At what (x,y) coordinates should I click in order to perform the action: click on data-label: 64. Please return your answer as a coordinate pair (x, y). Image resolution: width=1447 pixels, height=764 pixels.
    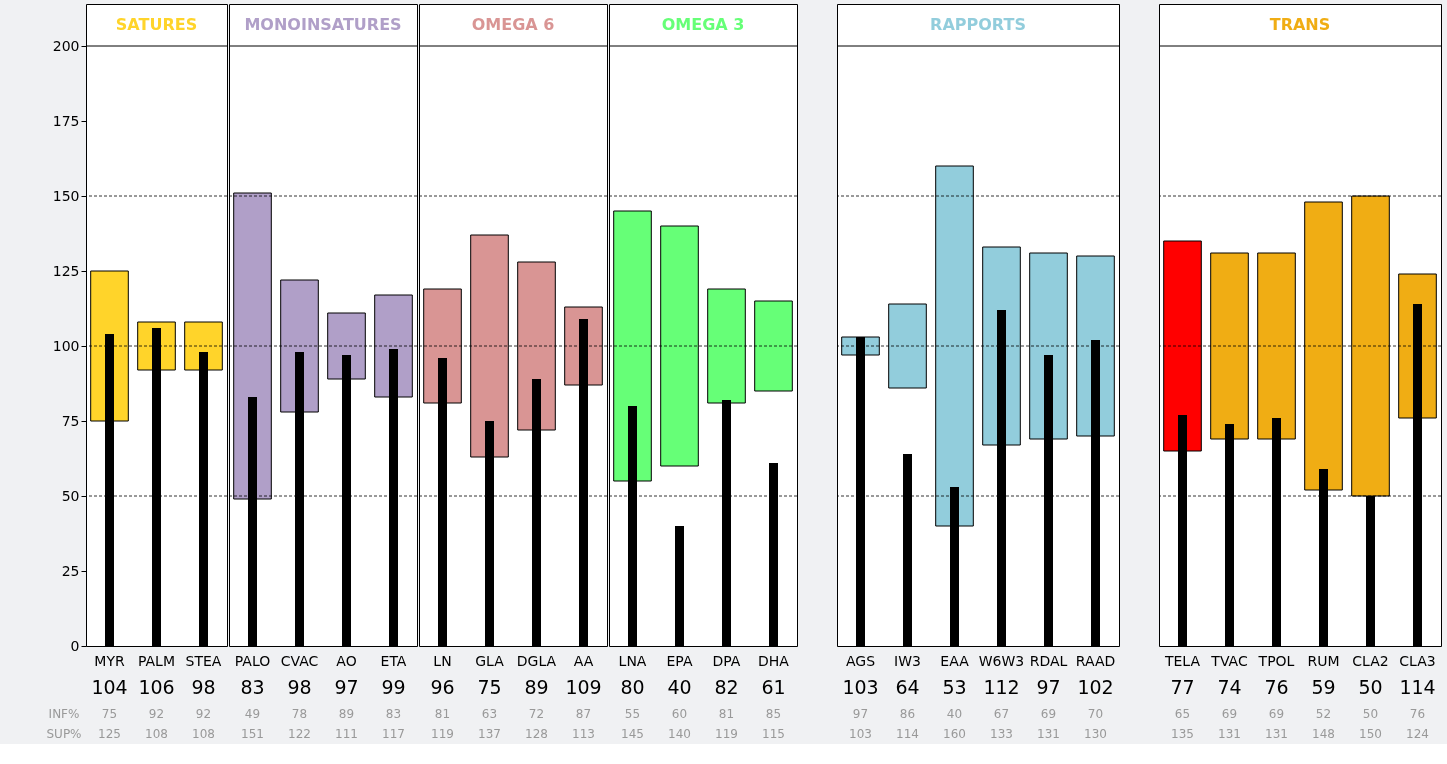
    Looking at the image, I should click on (907, 687).